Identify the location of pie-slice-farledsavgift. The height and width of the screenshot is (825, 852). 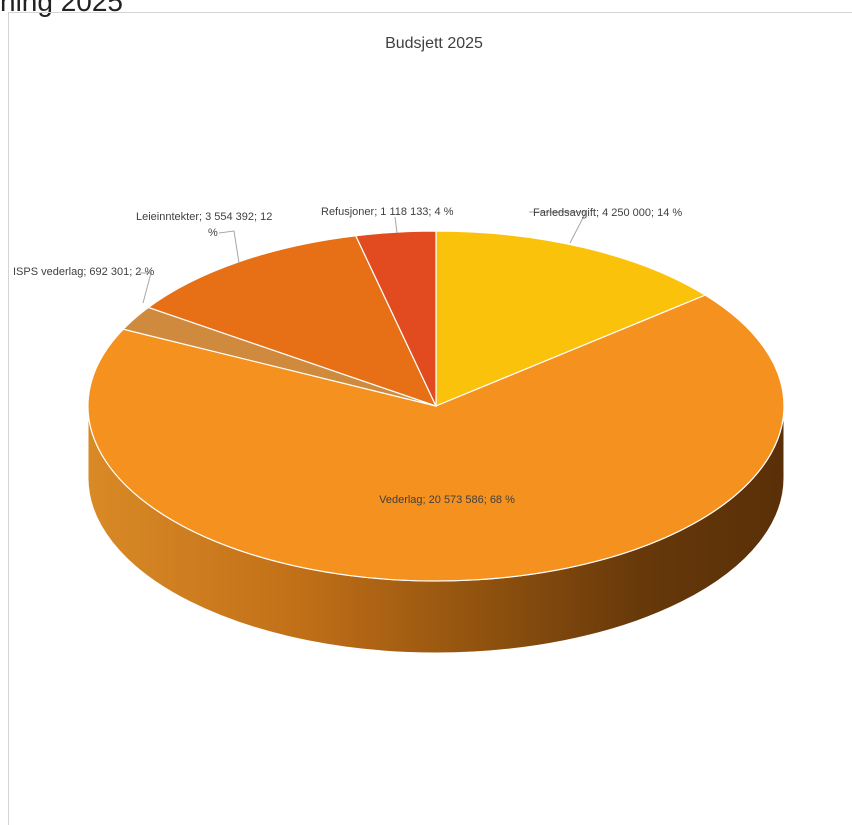
(571, 318).